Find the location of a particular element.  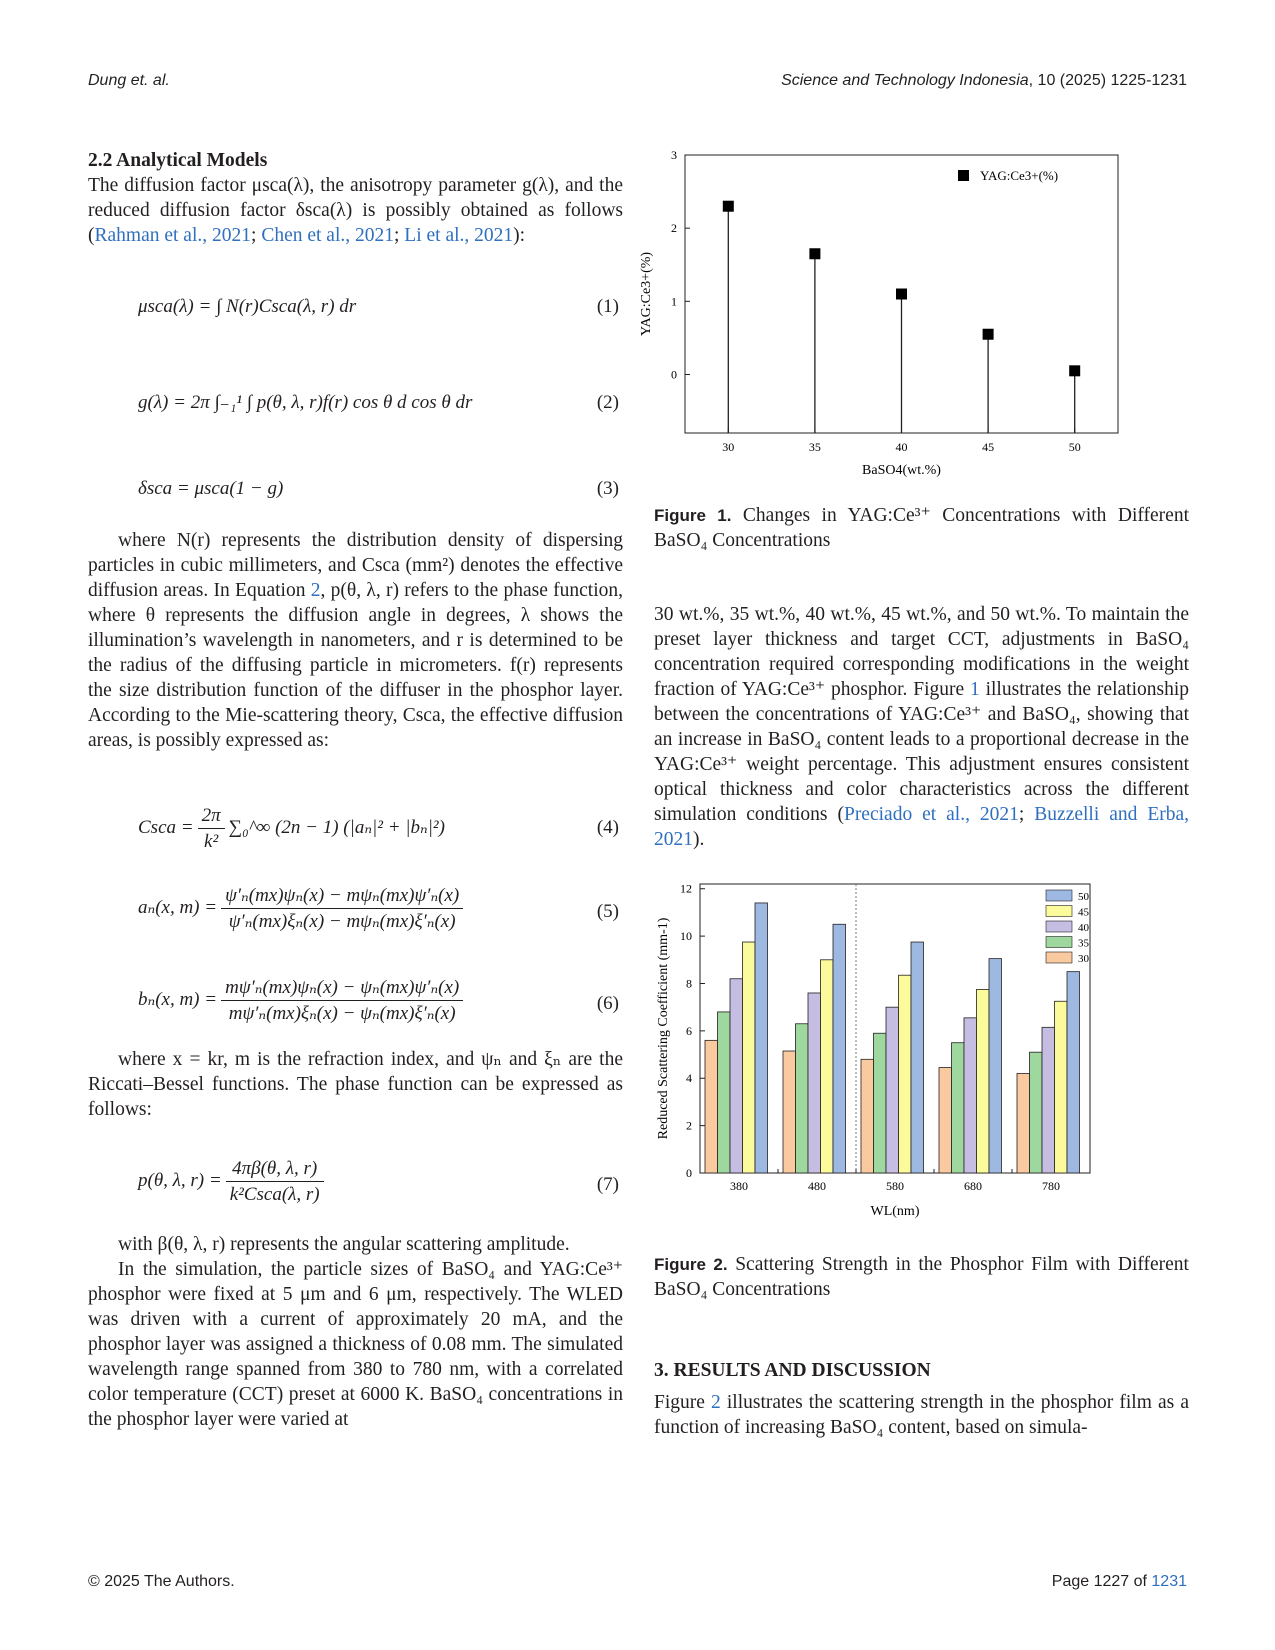

journal-name: Science and Technology Indonesia is located at coordinates (905, 80).